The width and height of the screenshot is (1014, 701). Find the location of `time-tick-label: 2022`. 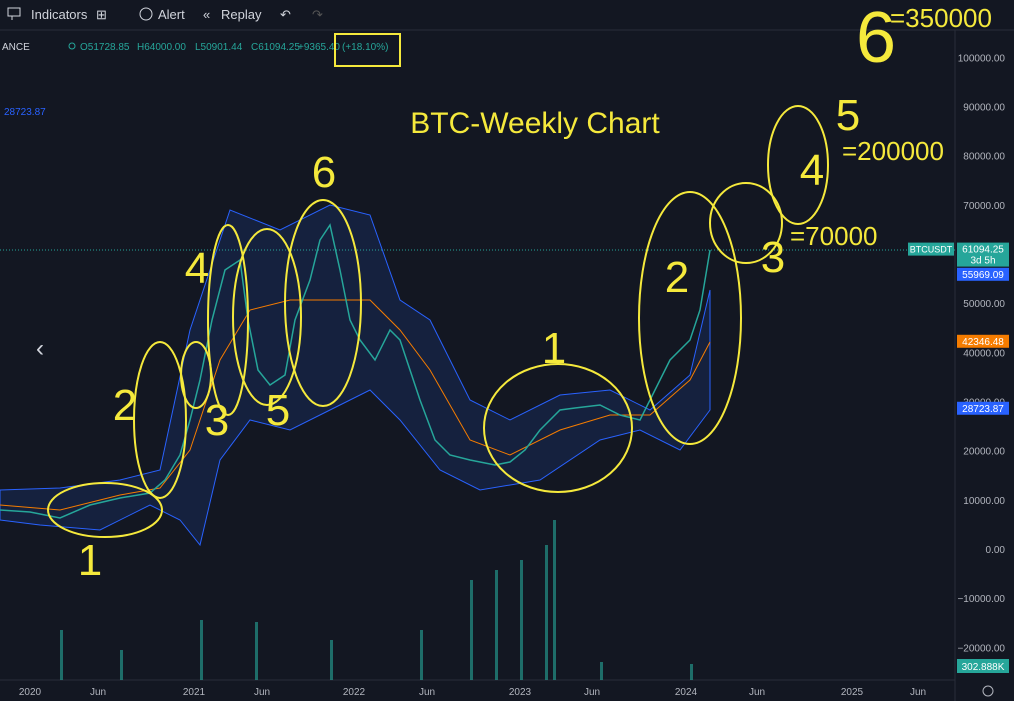

time-tick-label: 2022 is located at coordinates (354, 692).